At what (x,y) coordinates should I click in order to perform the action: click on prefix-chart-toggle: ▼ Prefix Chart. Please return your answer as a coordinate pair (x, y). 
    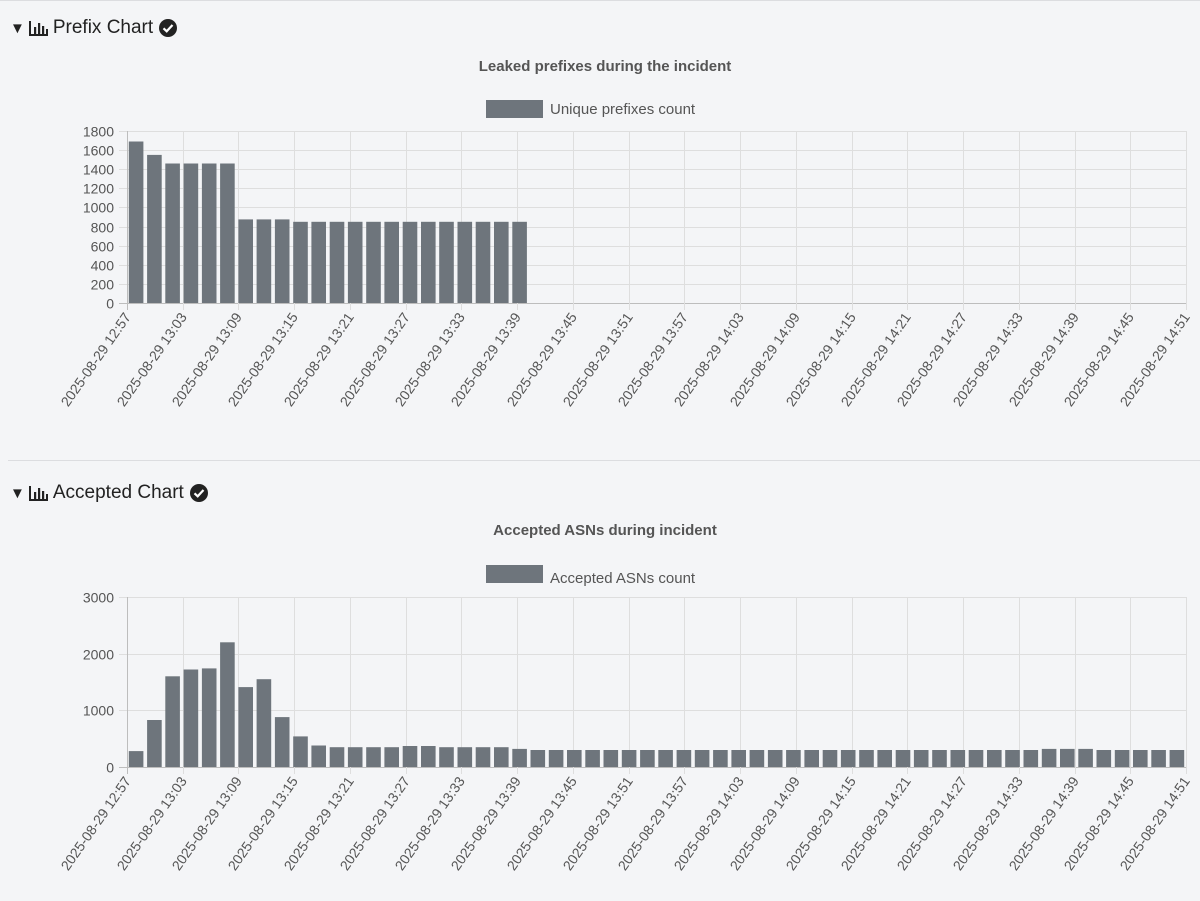
    Looking at the image, I should click on (94, 28).